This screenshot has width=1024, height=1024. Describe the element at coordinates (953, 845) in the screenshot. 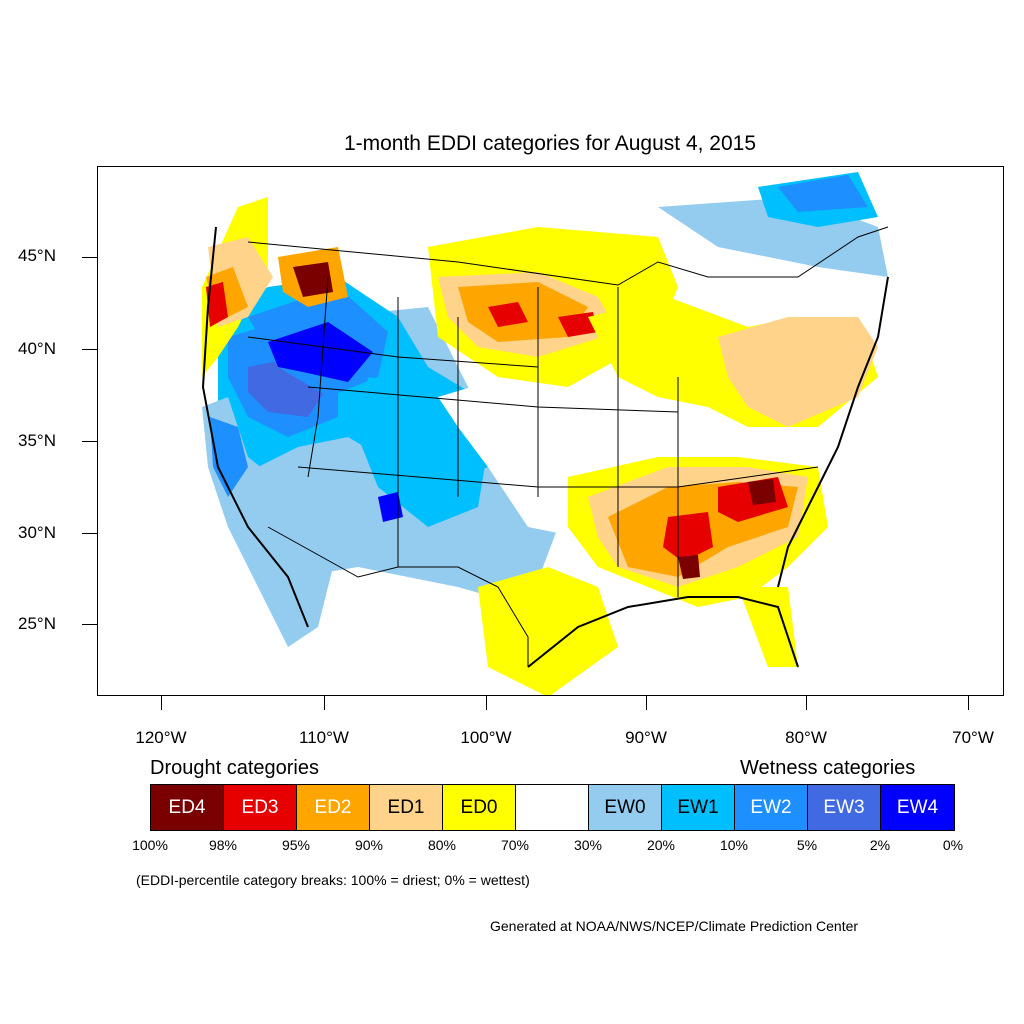

I see `legend-break-label: 0%` at that location.